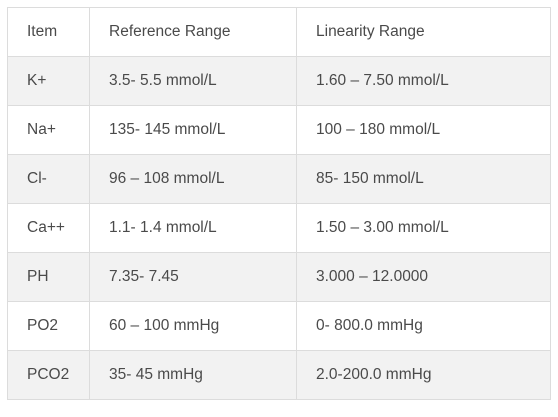 This screenshot has height=417, width=558. I want to click on cell-linearity-range: 1.50 – 3.00 mmol/L, so click(423, 228).